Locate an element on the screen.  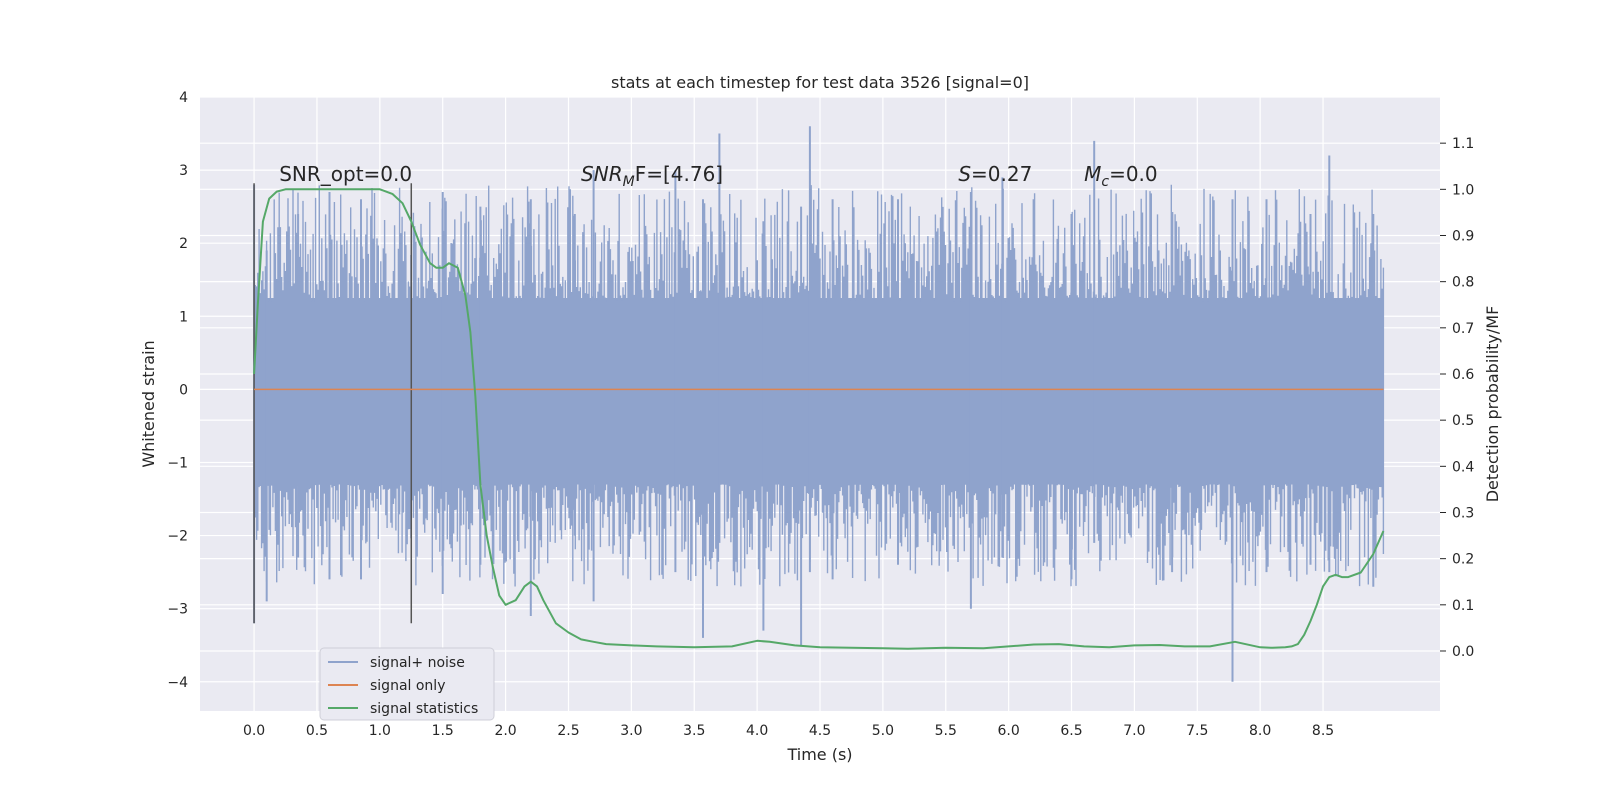
y2-tick-label: 0.1 is located at coordinates (1463, 606).